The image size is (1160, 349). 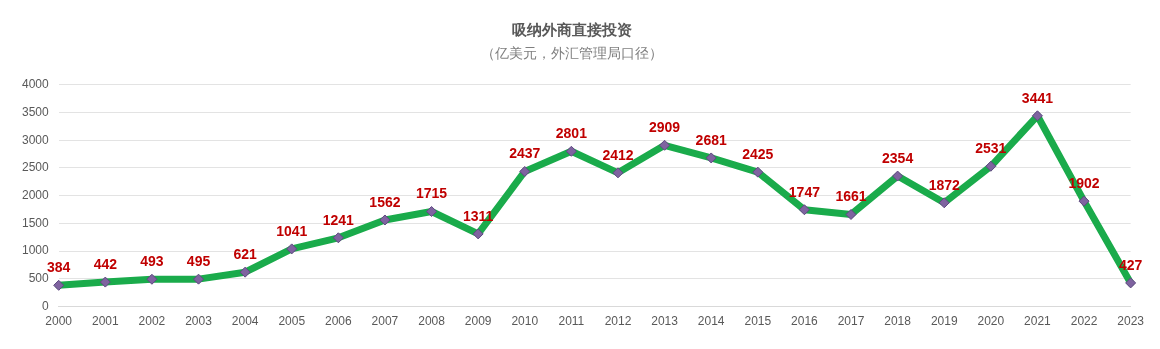 What do you see at coordinates (525, 321) in the screenshot?
I see `x-tick-label: 2010` at bounding box center [525, 321].